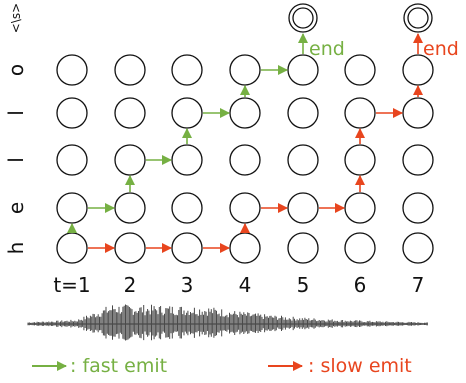 This screenshot has width=466, height=383. I want to click on y-token-label-1: e, so click(16, 208).